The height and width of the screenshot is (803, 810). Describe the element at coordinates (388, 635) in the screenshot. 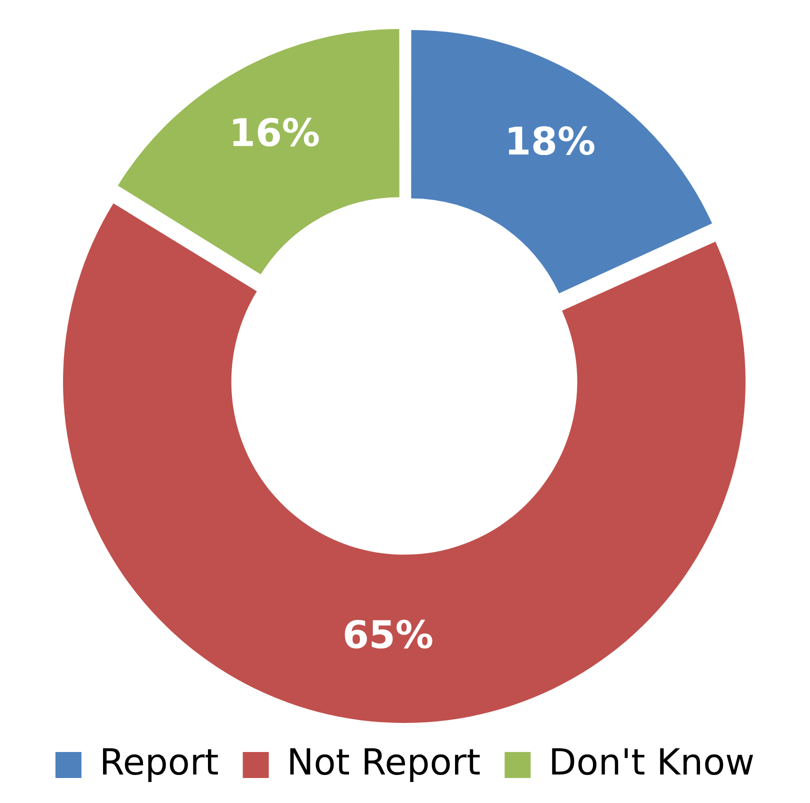

I see `data-label: 65%` at that location.